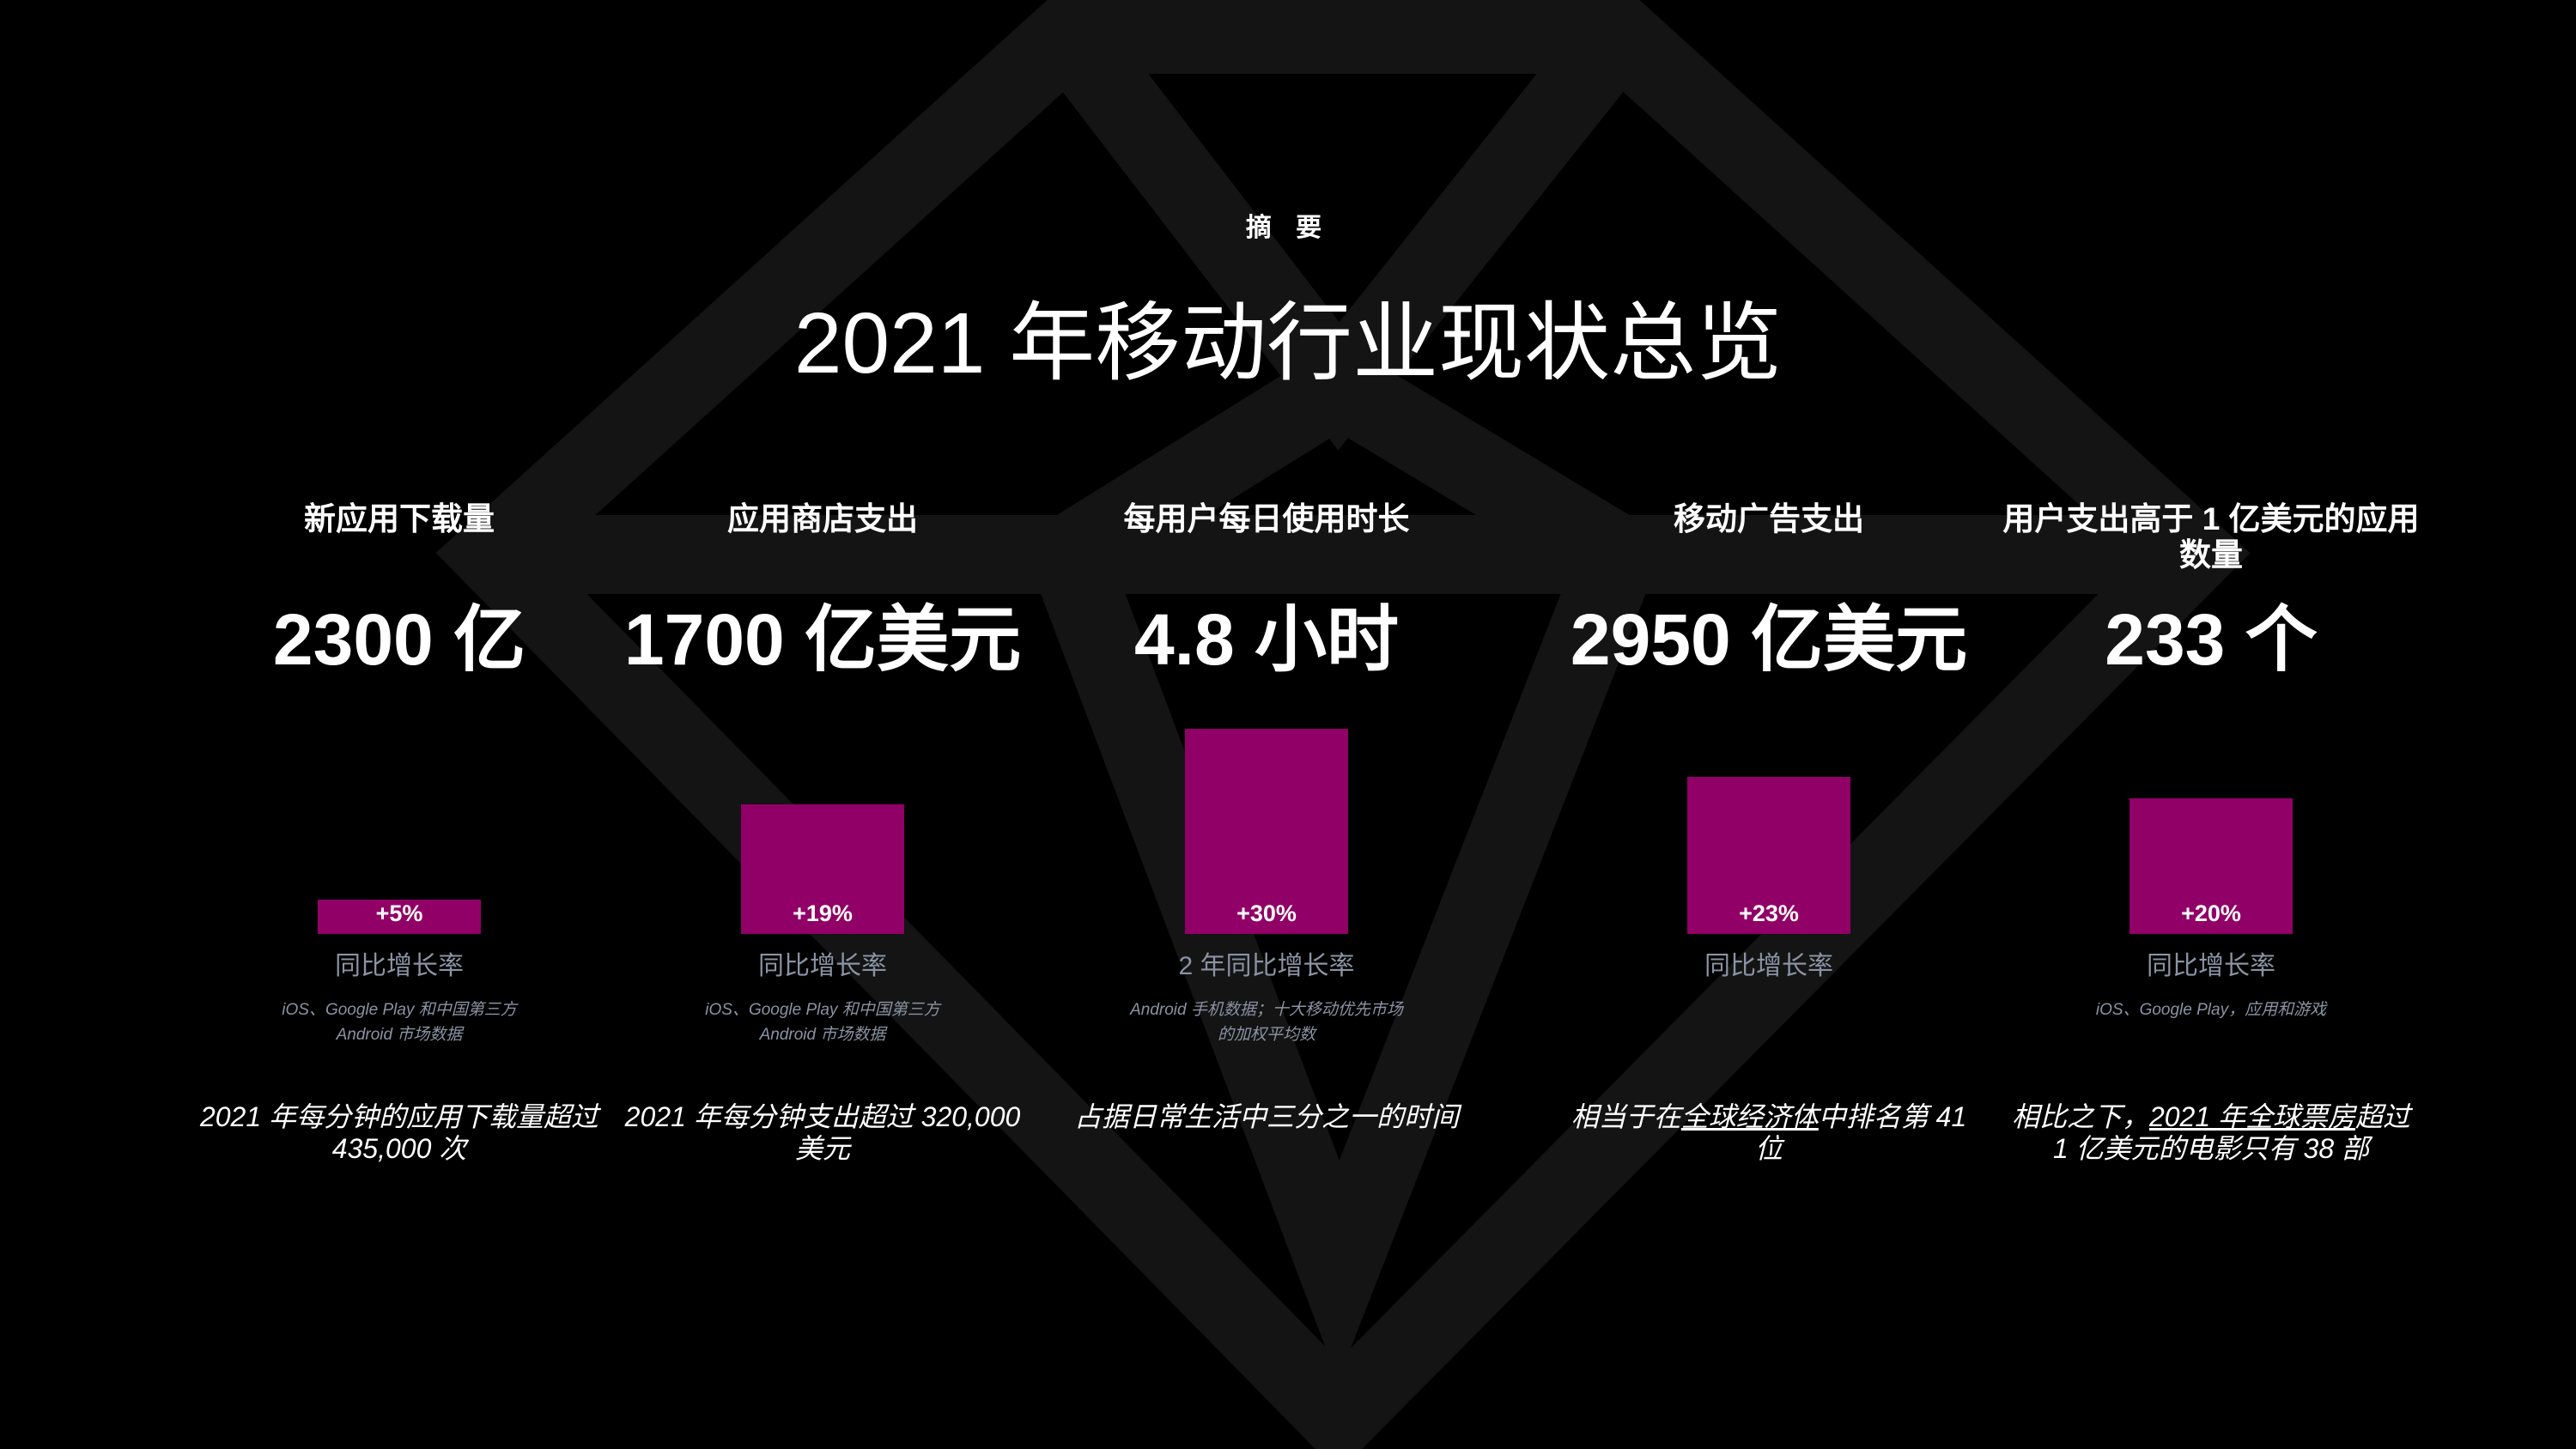 This screenshot has height=1449, width=2576. I want to click on stat-footnote: 占据日常生活中三分之一的时间, so click(1266, 1117).